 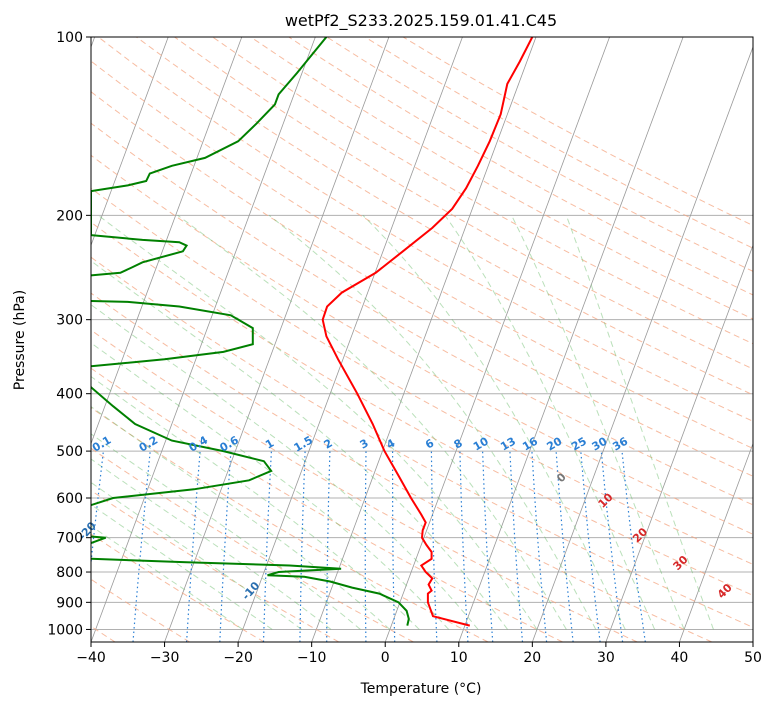 What do you see at coordinates (69, 539) in the screenshot?
I see `y-tick-label: 700` at bounding box center [69, 539].